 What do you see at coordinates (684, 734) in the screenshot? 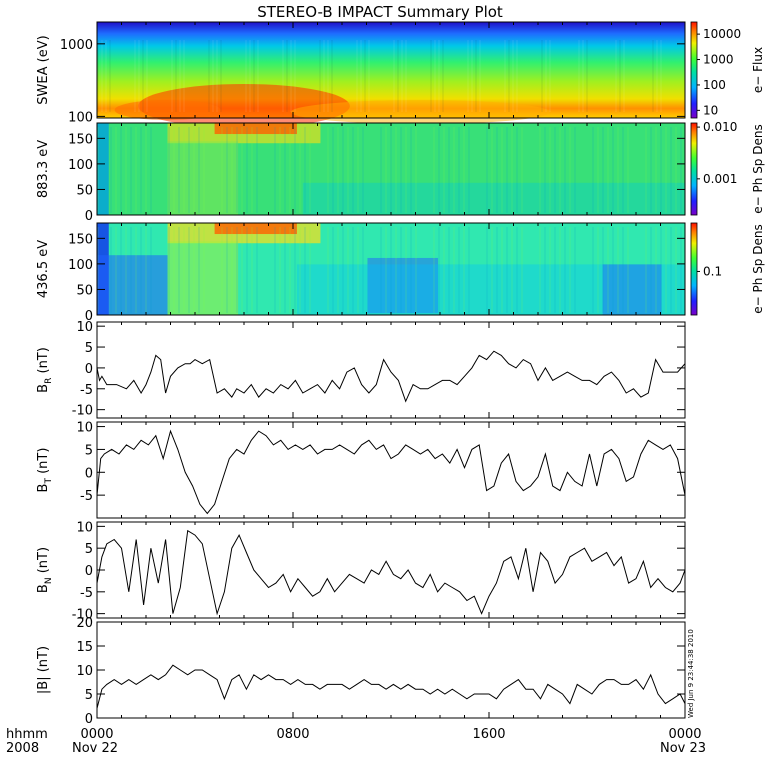
I see `x-tick-label: 0000` at bounding box center [684, 734].